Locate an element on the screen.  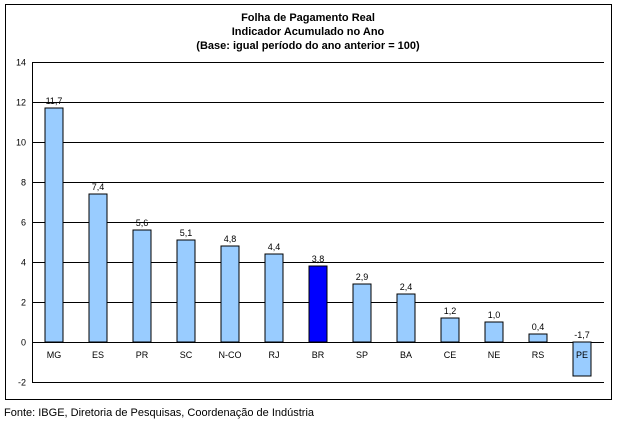
data-label: 3,8 is located at coordinates (318, 259).